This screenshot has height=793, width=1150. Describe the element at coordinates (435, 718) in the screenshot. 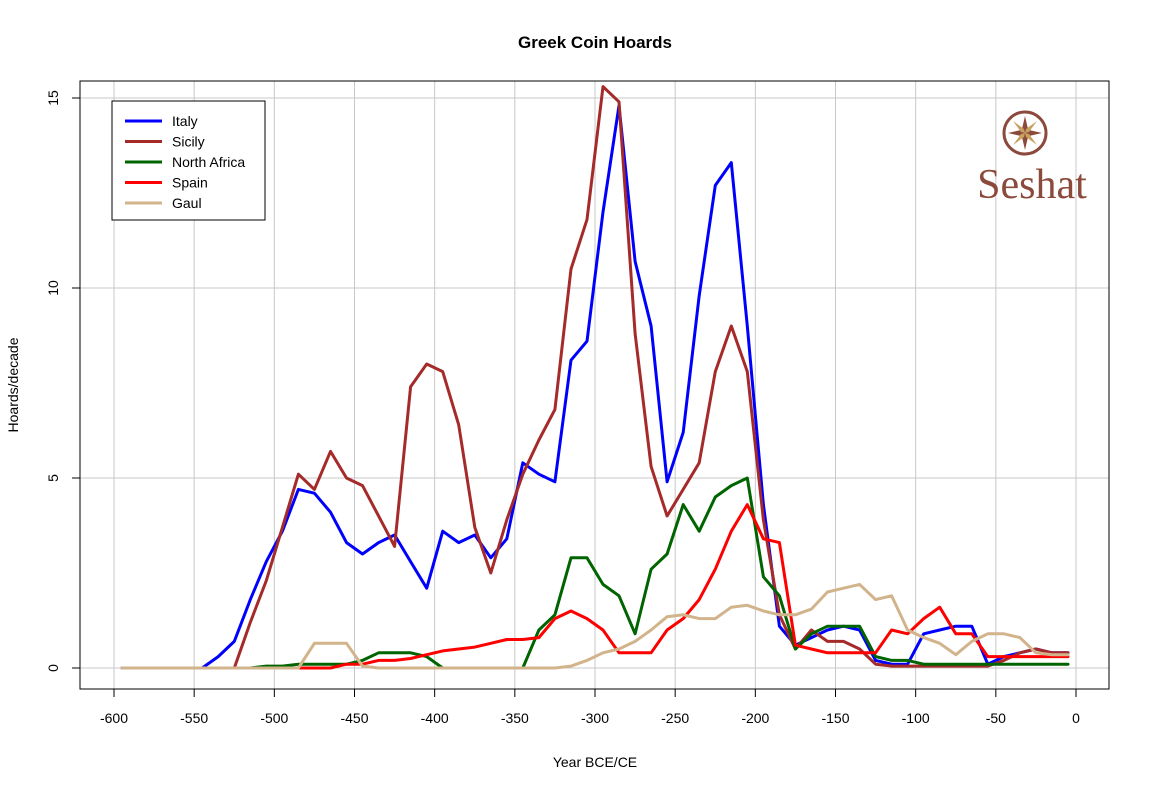

I see `x-tick-label: -400` at that location.